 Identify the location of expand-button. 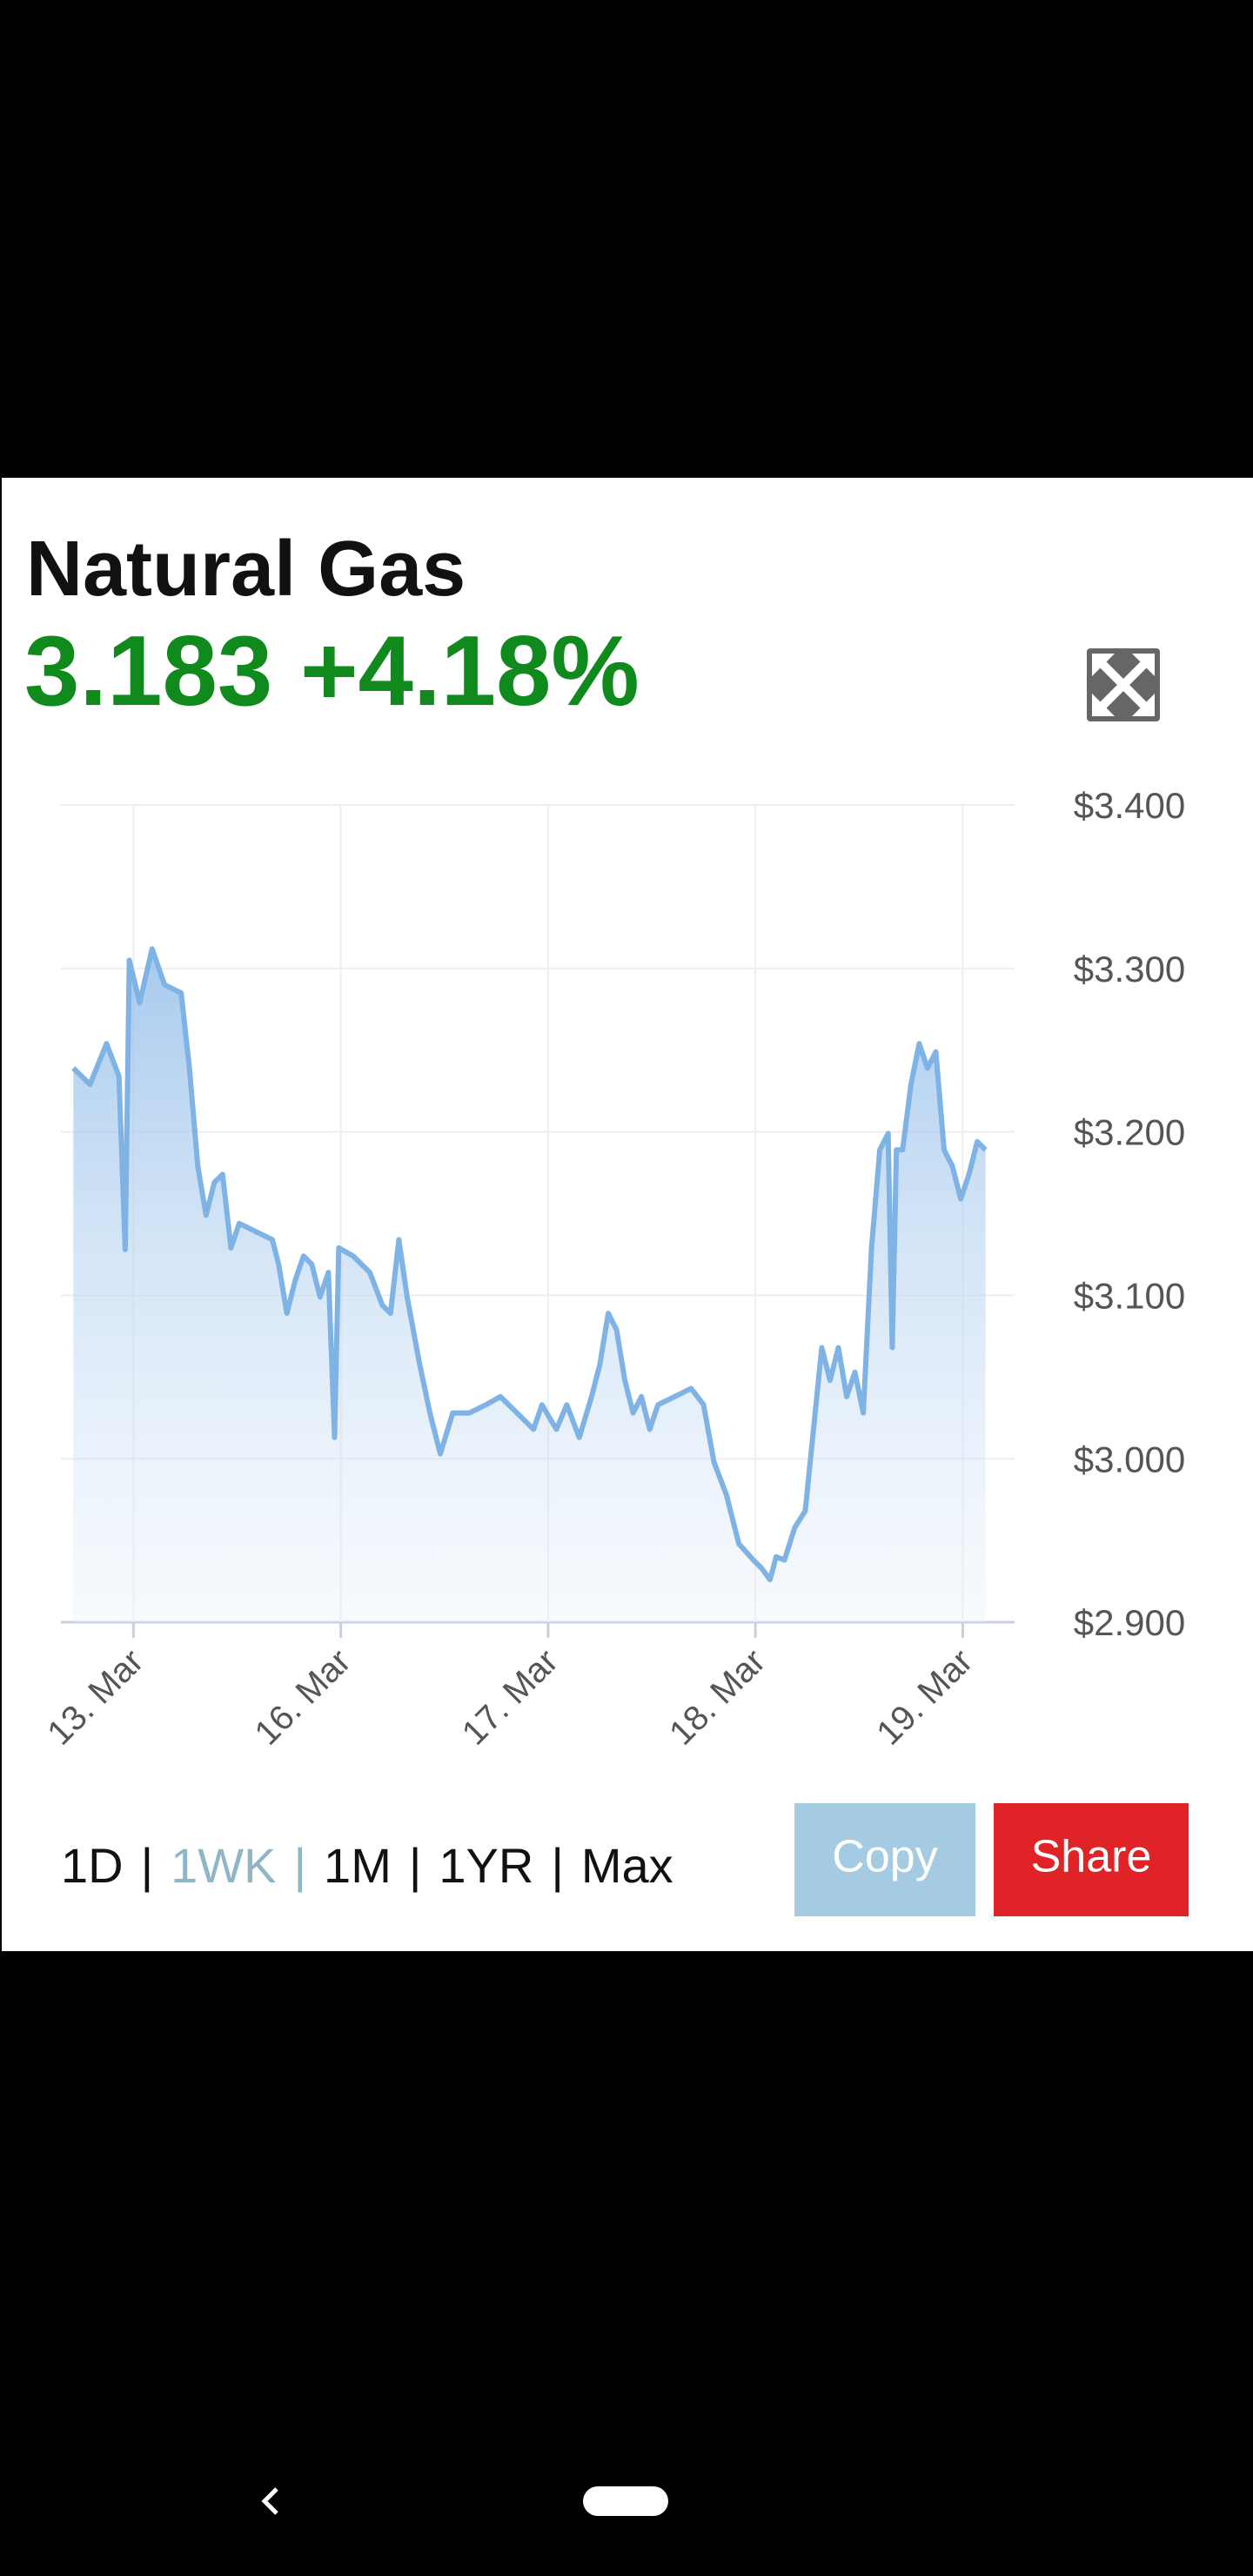
(1123, 685).